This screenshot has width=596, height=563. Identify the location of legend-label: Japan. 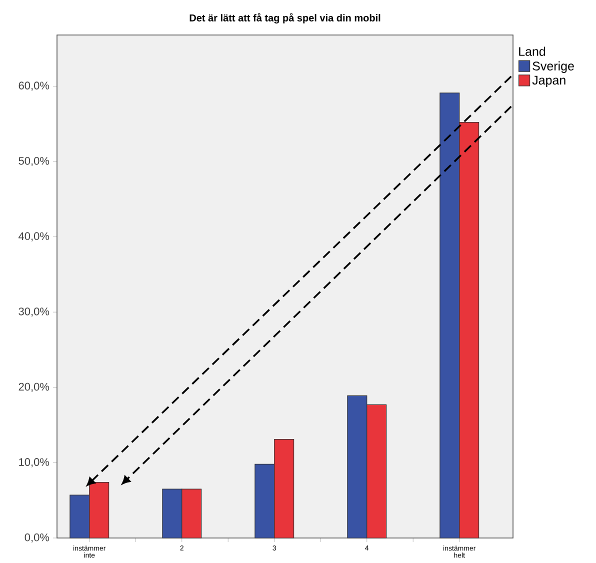
(549, 82).